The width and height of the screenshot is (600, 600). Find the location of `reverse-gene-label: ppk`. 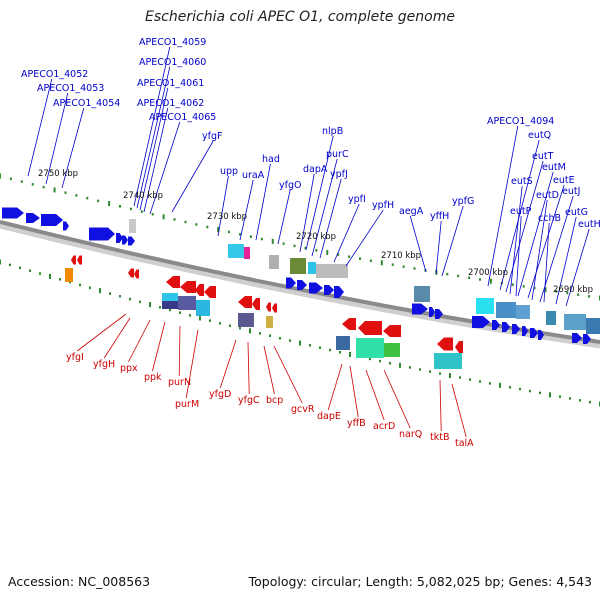

reverse-gene-label: ppk is located at coordinates (153, 377).